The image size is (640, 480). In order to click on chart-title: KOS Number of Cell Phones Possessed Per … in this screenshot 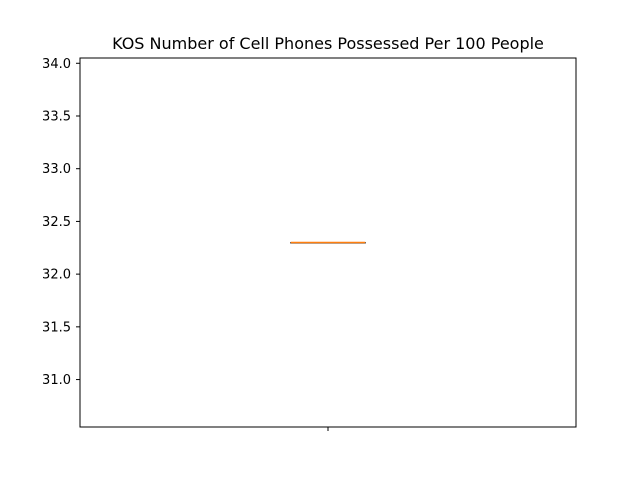, I will do `click(328, 43)`.